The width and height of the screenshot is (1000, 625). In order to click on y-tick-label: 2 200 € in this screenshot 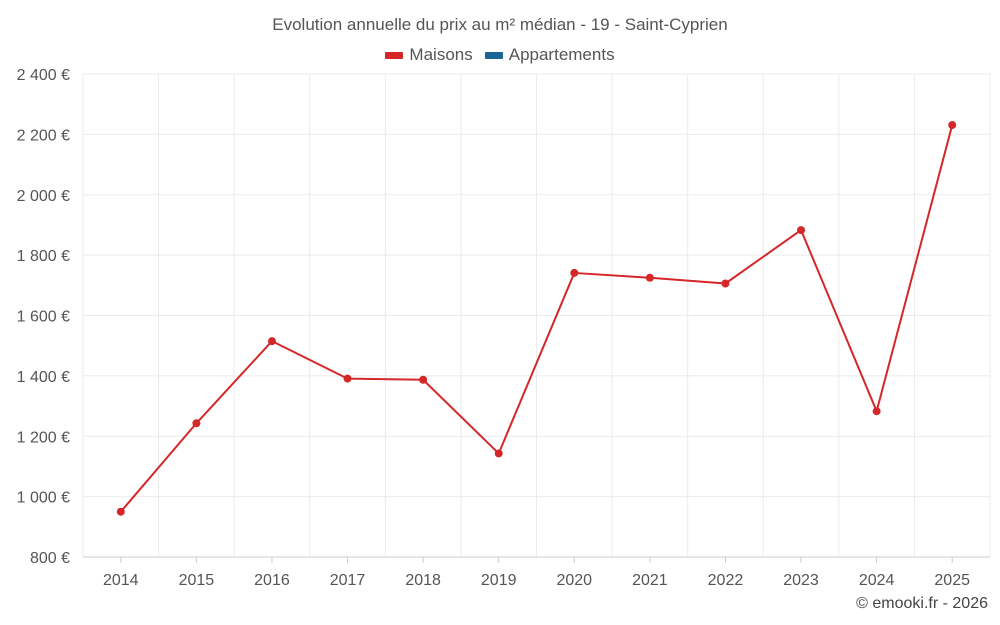, I will do `click(43, 135)`.